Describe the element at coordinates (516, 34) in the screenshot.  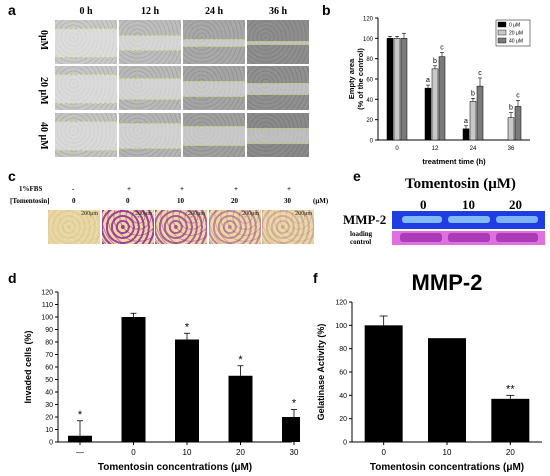
I see `legend-label: 20 μM` at that location.